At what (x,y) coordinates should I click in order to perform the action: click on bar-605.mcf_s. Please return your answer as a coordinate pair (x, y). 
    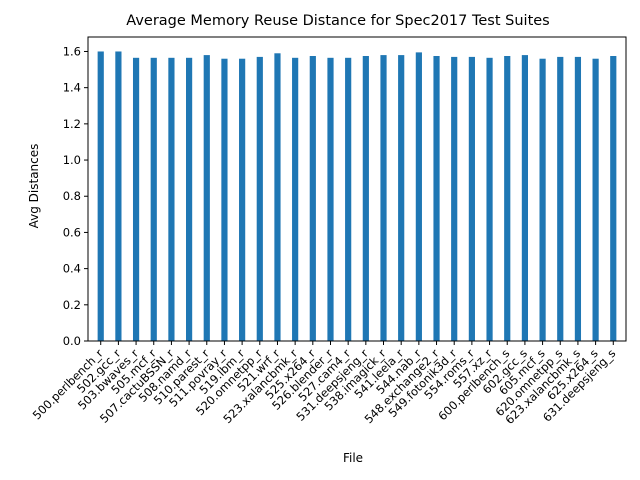
    Looking at the image, I should click on (542, 200).